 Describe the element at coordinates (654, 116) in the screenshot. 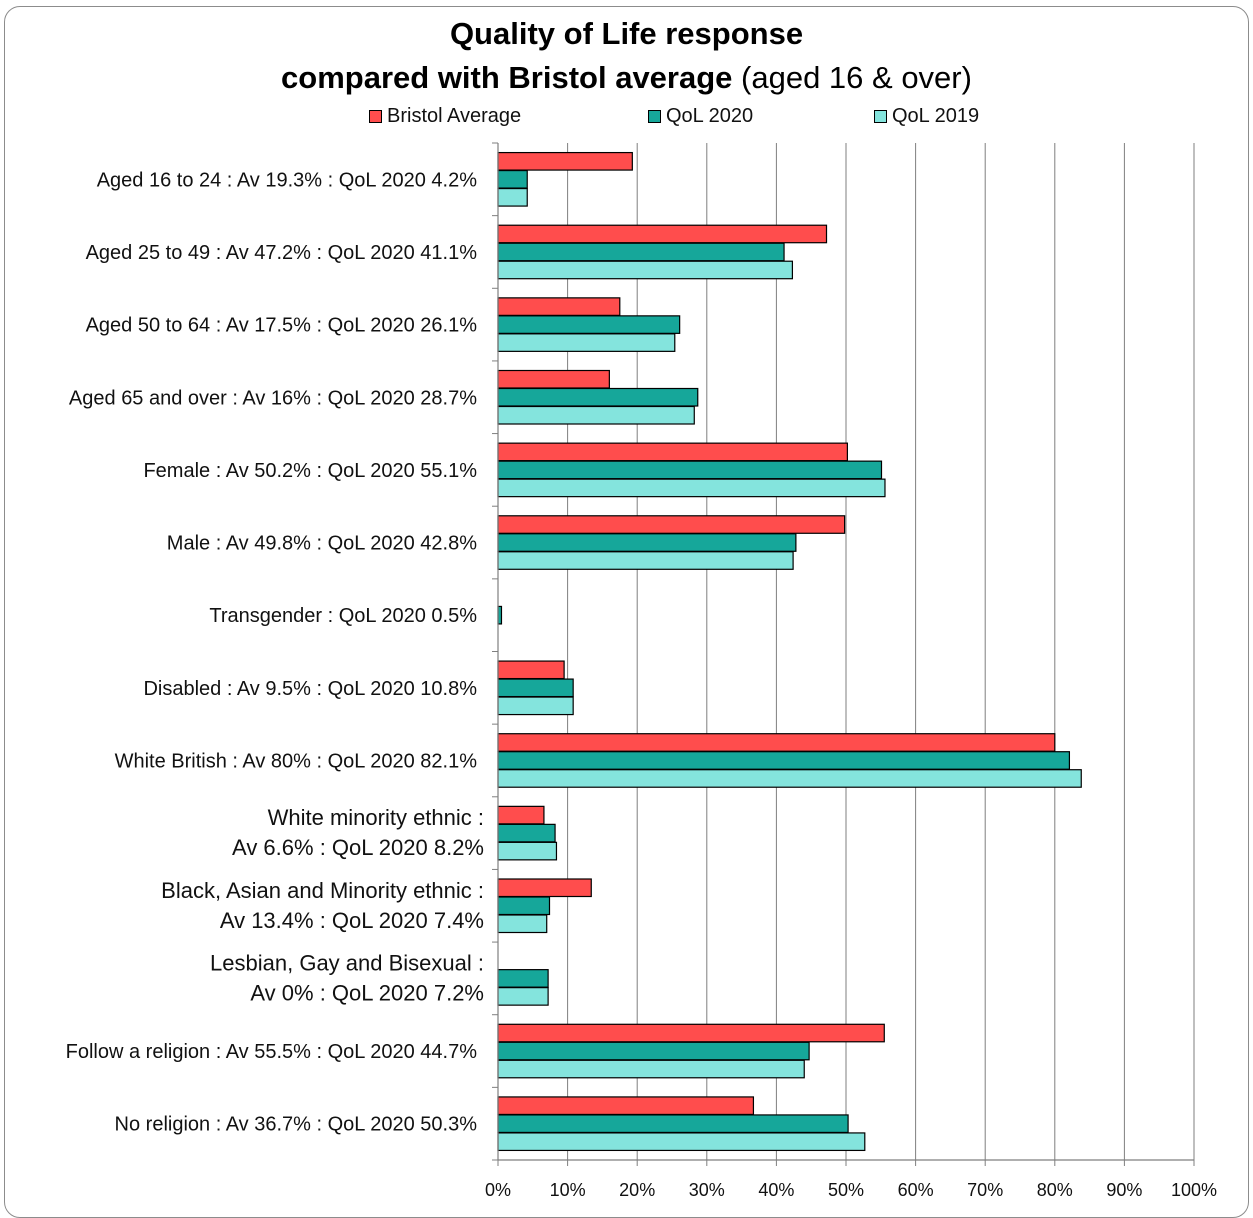

I see `legend-swatch-qol-2020` at that location.